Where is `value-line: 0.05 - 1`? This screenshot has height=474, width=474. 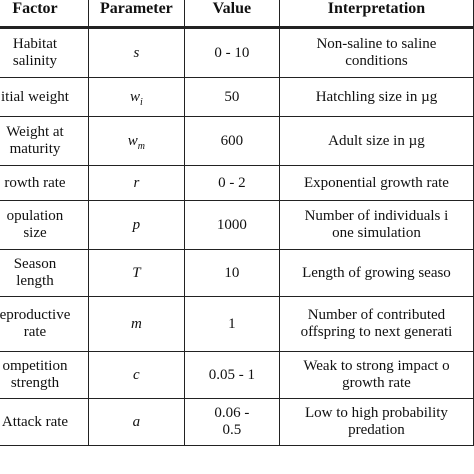 value-line: 0.05 - 1 is located at coordinates (231, 374).